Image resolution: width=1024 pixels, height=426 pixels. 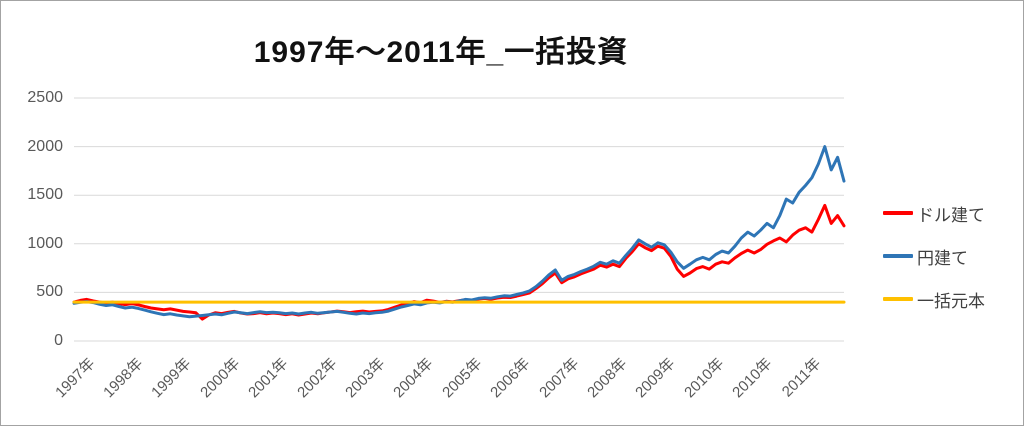 I want to click on x-tick-label: 2001年, so click(x=268, y=378).